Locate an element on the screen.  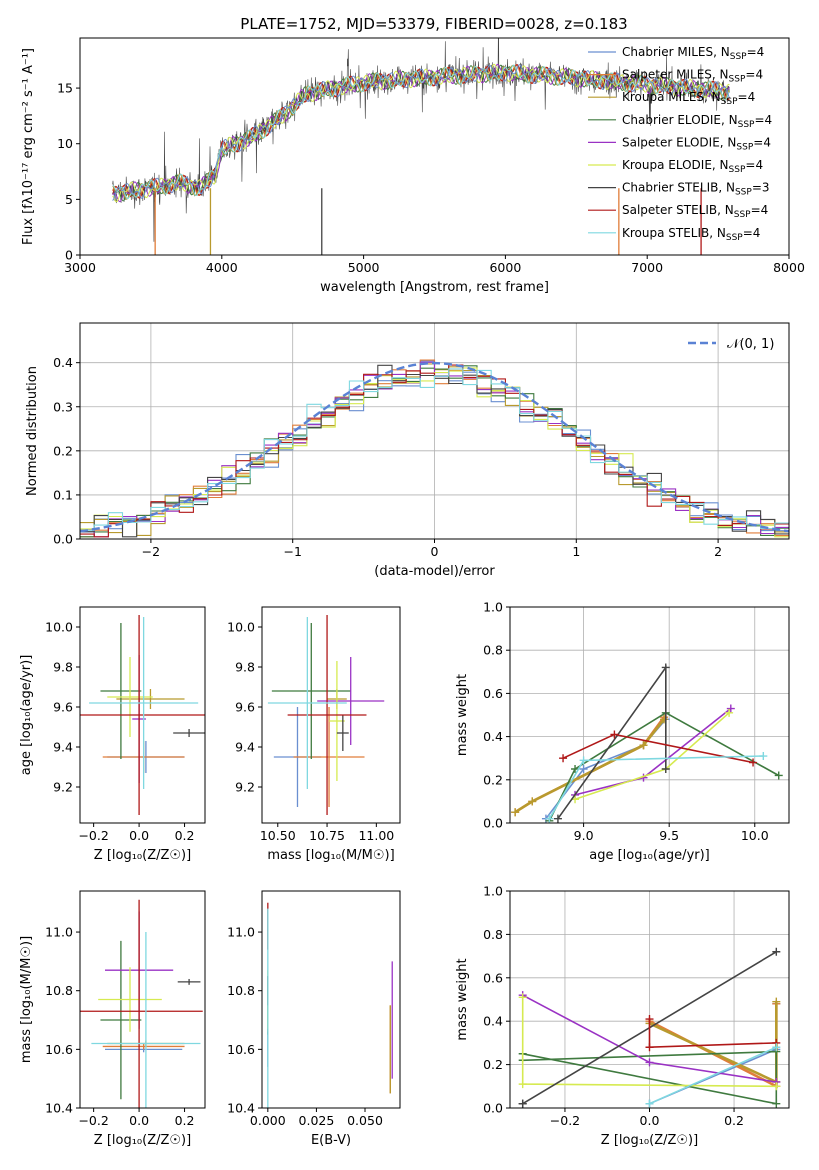
mass-vs-ebv-axes: 0.000 0.025 0.050 10.4 10.6 10.8 11.0 E(B-V) is located at coordinates (314, 1019).